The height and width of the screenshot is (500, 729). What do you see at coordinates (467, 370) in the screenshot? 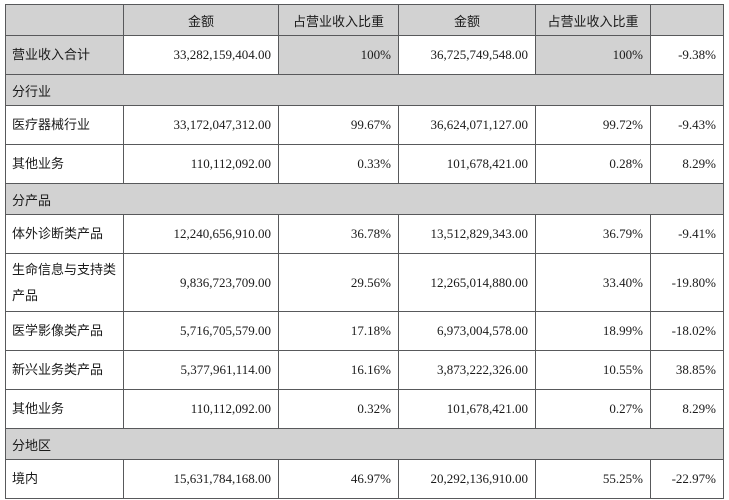
I see `amount-cell: 3,873,222,326.00` at bounding box center [467, 370].